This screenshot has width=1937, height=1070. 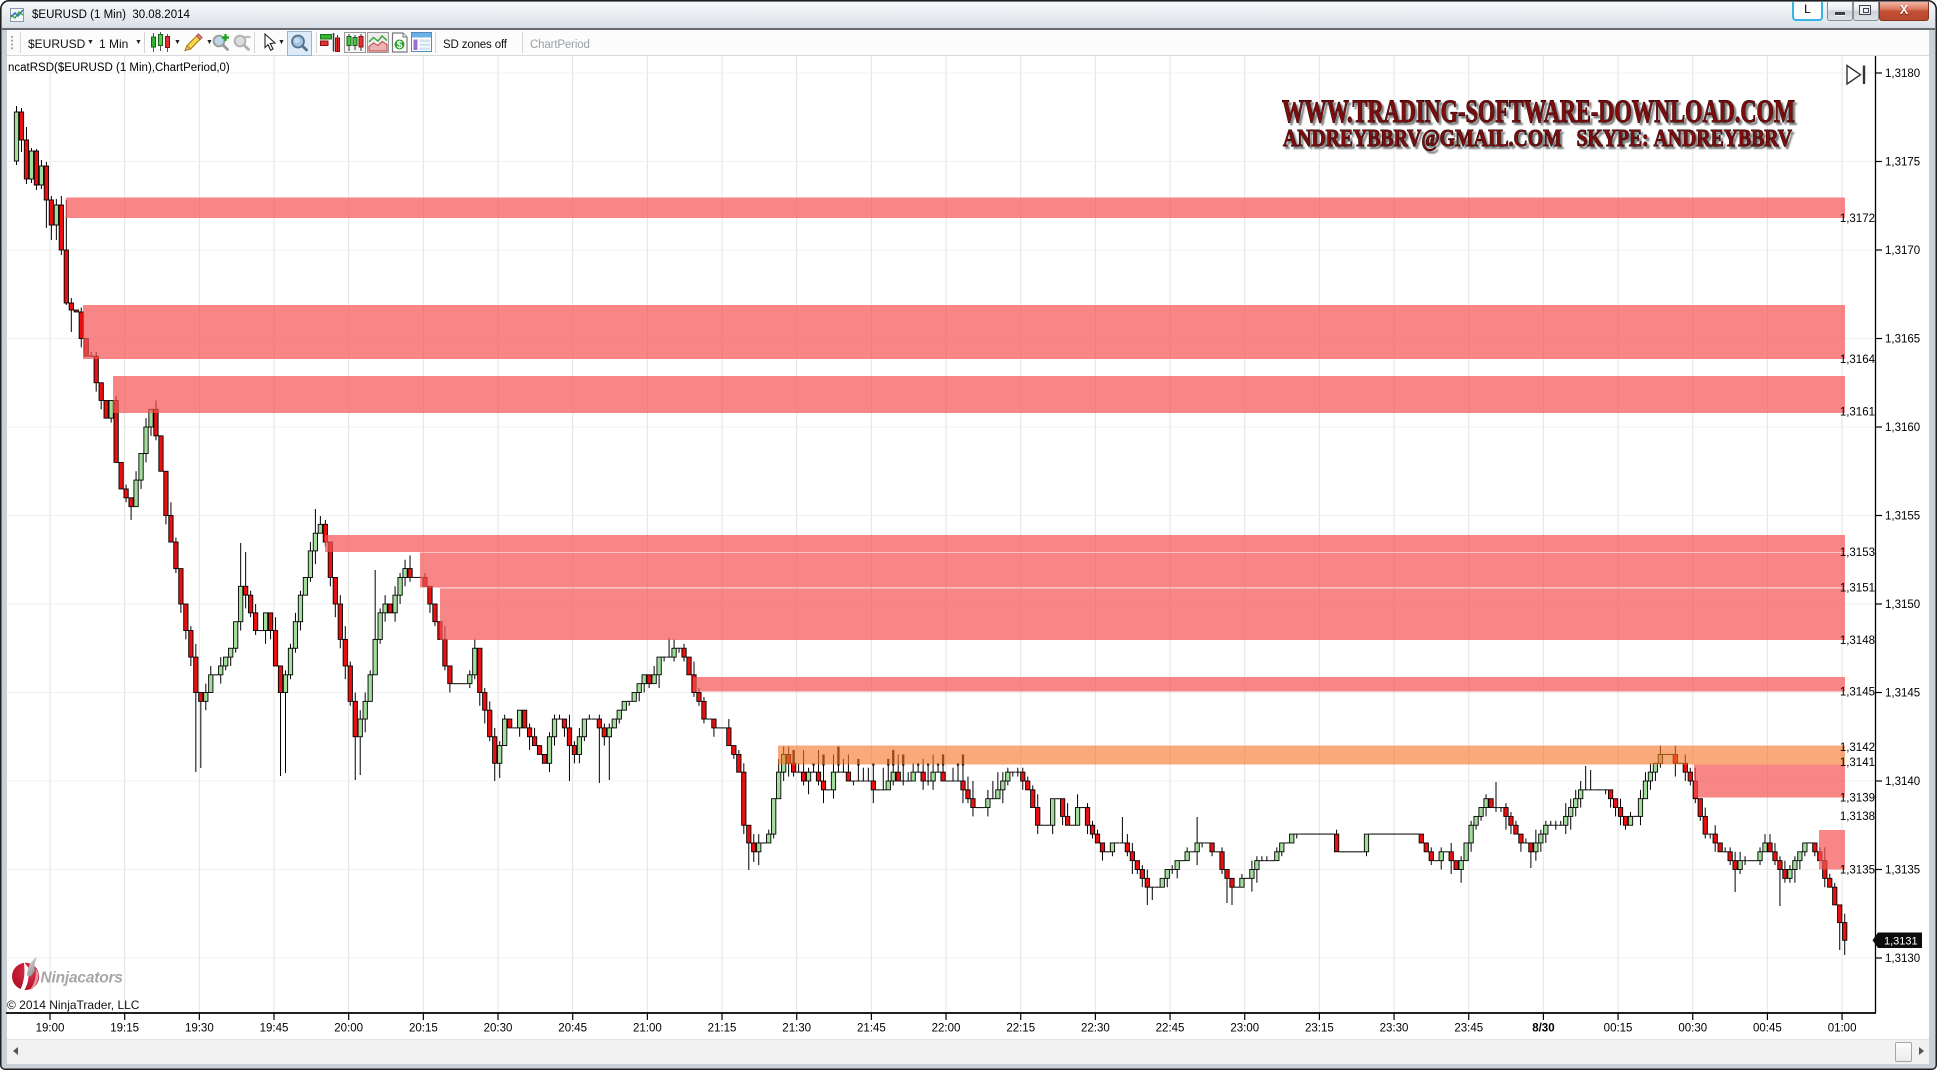 I want to click on svg-text: 1,3150, so click(x=1902, y=605).